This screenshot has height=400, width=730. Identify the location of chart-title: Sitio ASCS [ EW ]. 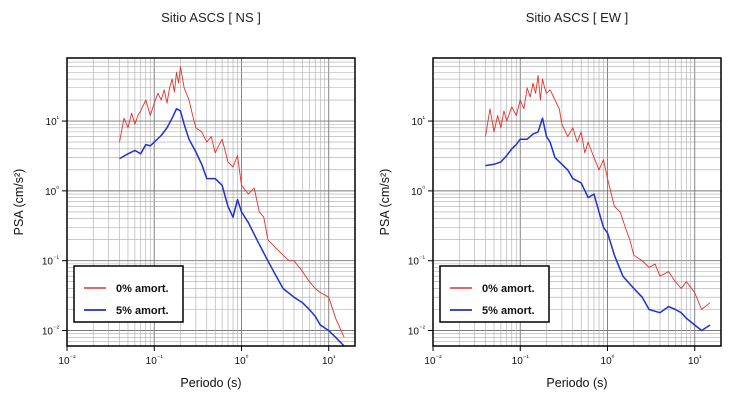
(577, 17).